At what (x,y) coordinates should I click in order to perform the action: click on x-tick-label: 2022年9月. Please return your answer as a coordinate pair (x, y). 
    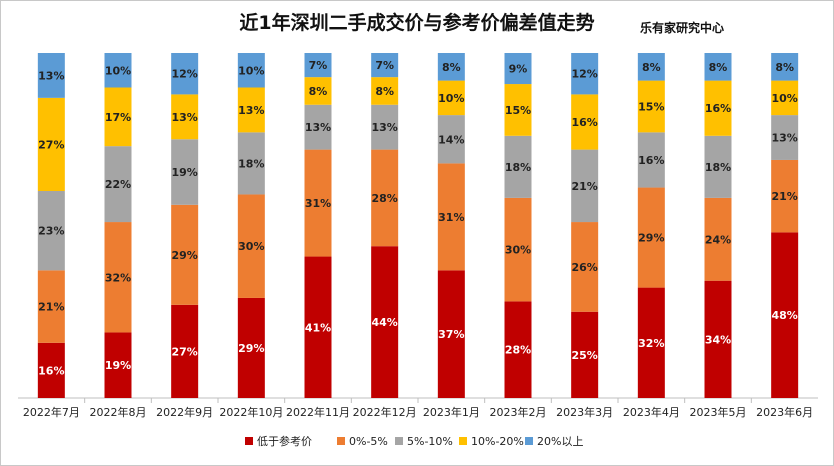
    Looking at the image, I should click on (184, 412).